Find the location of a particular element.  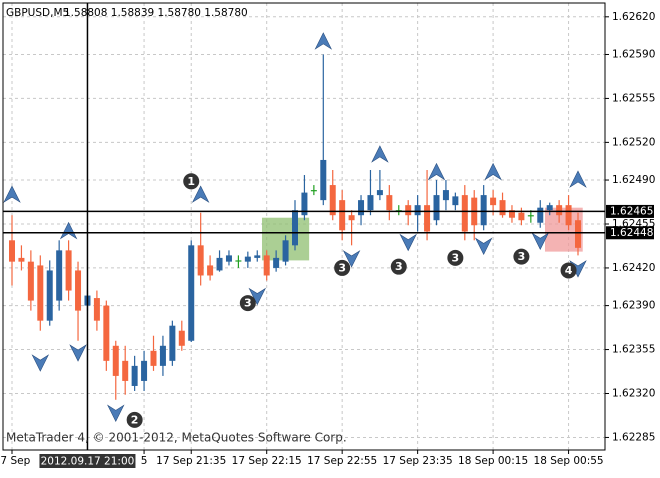

y-tick-label: 1.62355 is located at coordinates (633, 350).